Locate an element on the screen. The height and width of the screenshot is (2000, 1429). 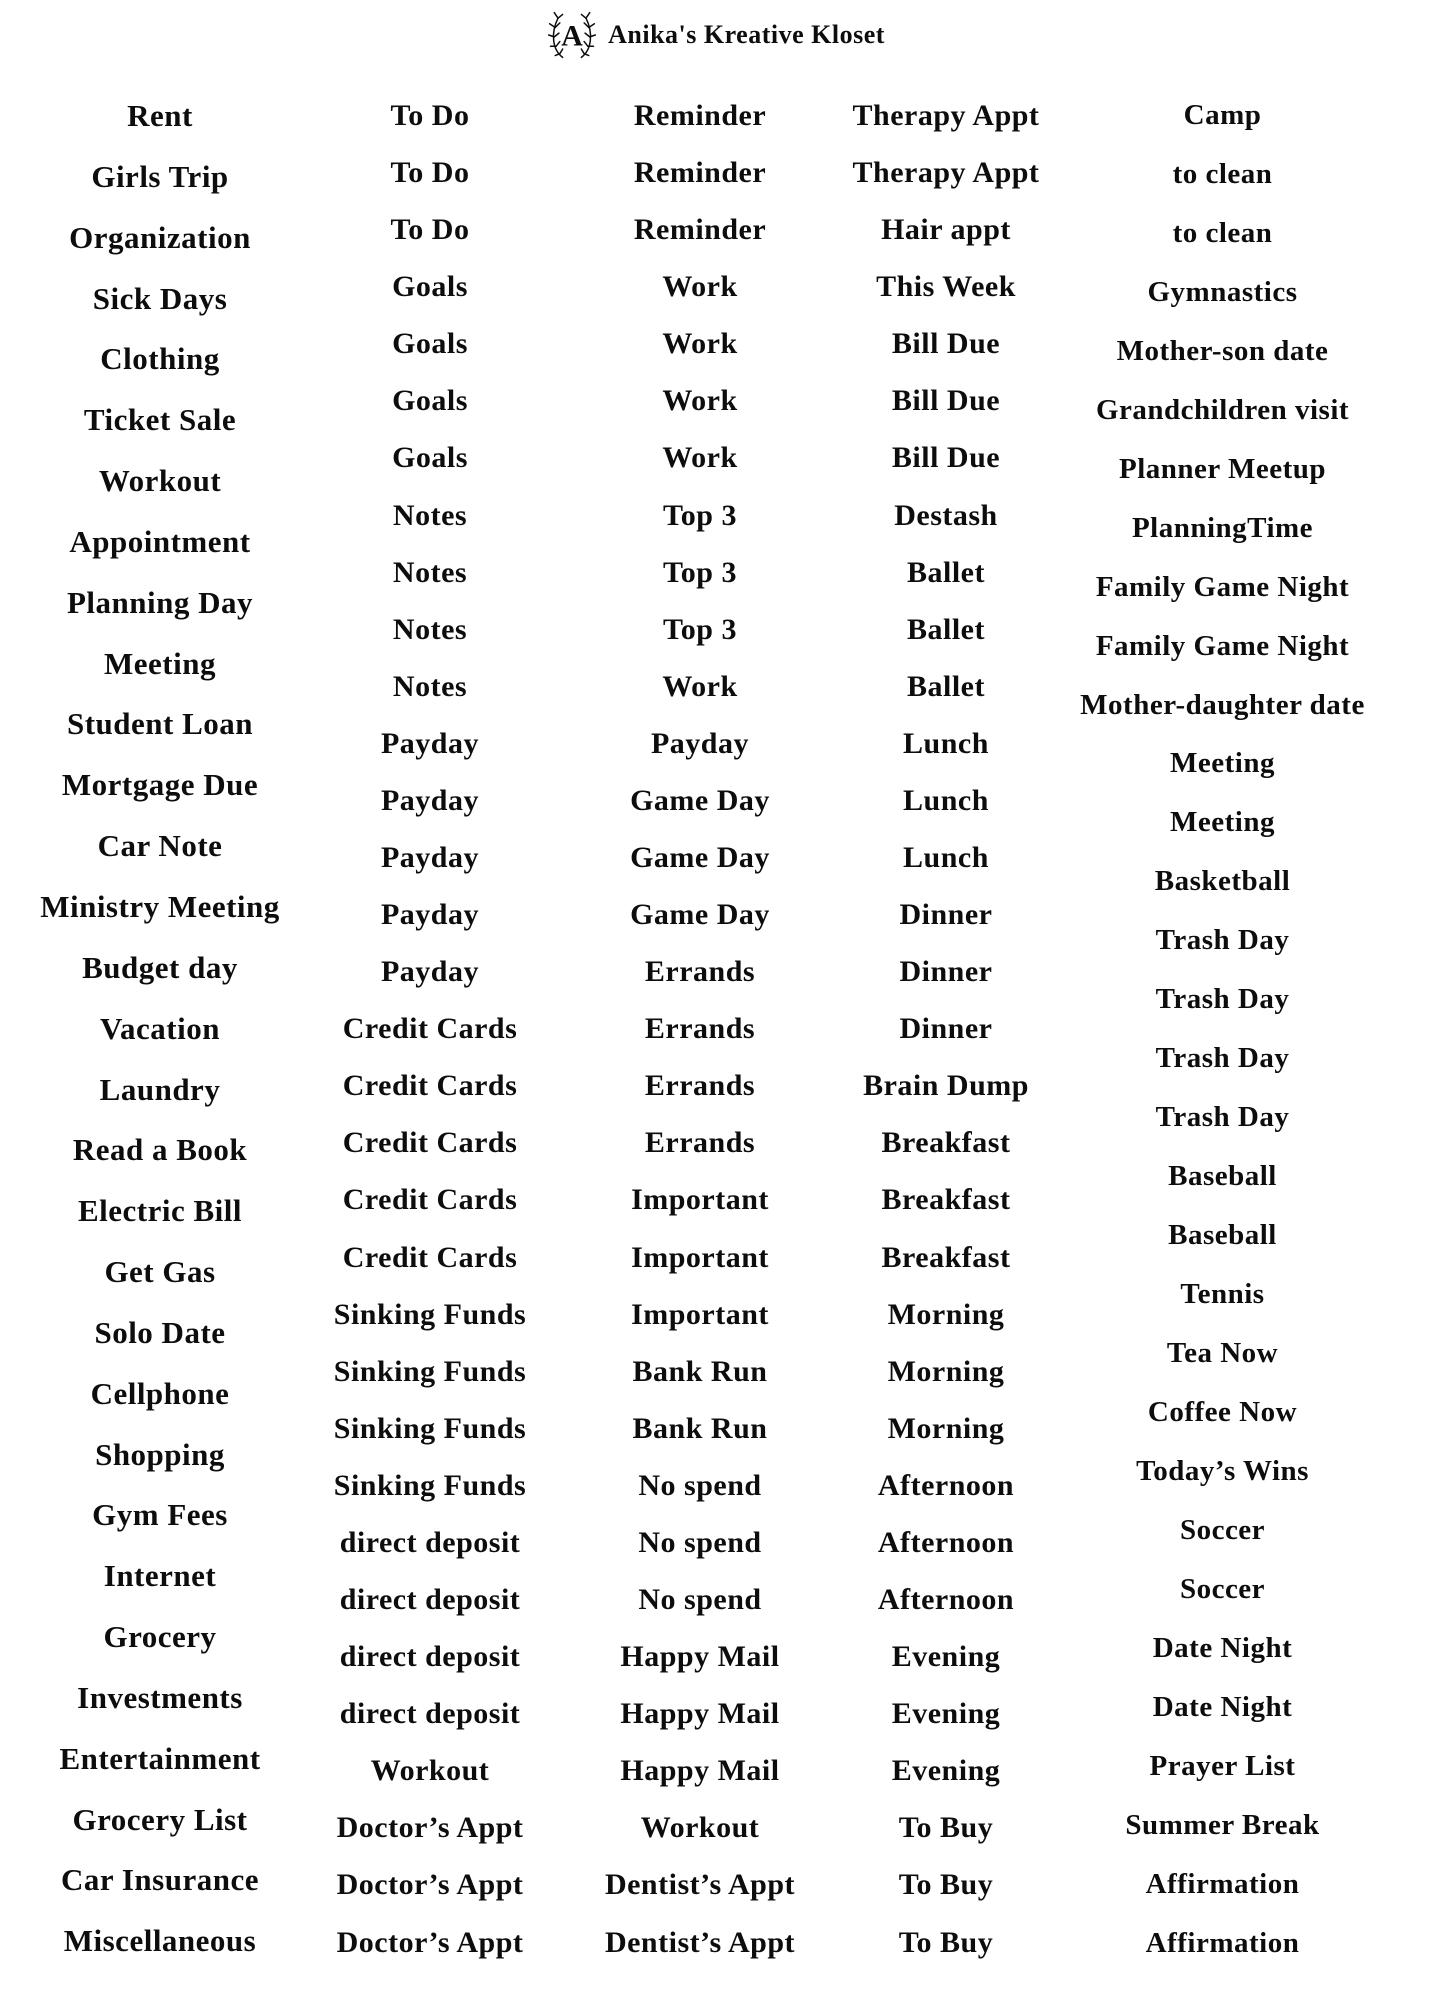
list-item: Important is located at coordinates (700, 1257).